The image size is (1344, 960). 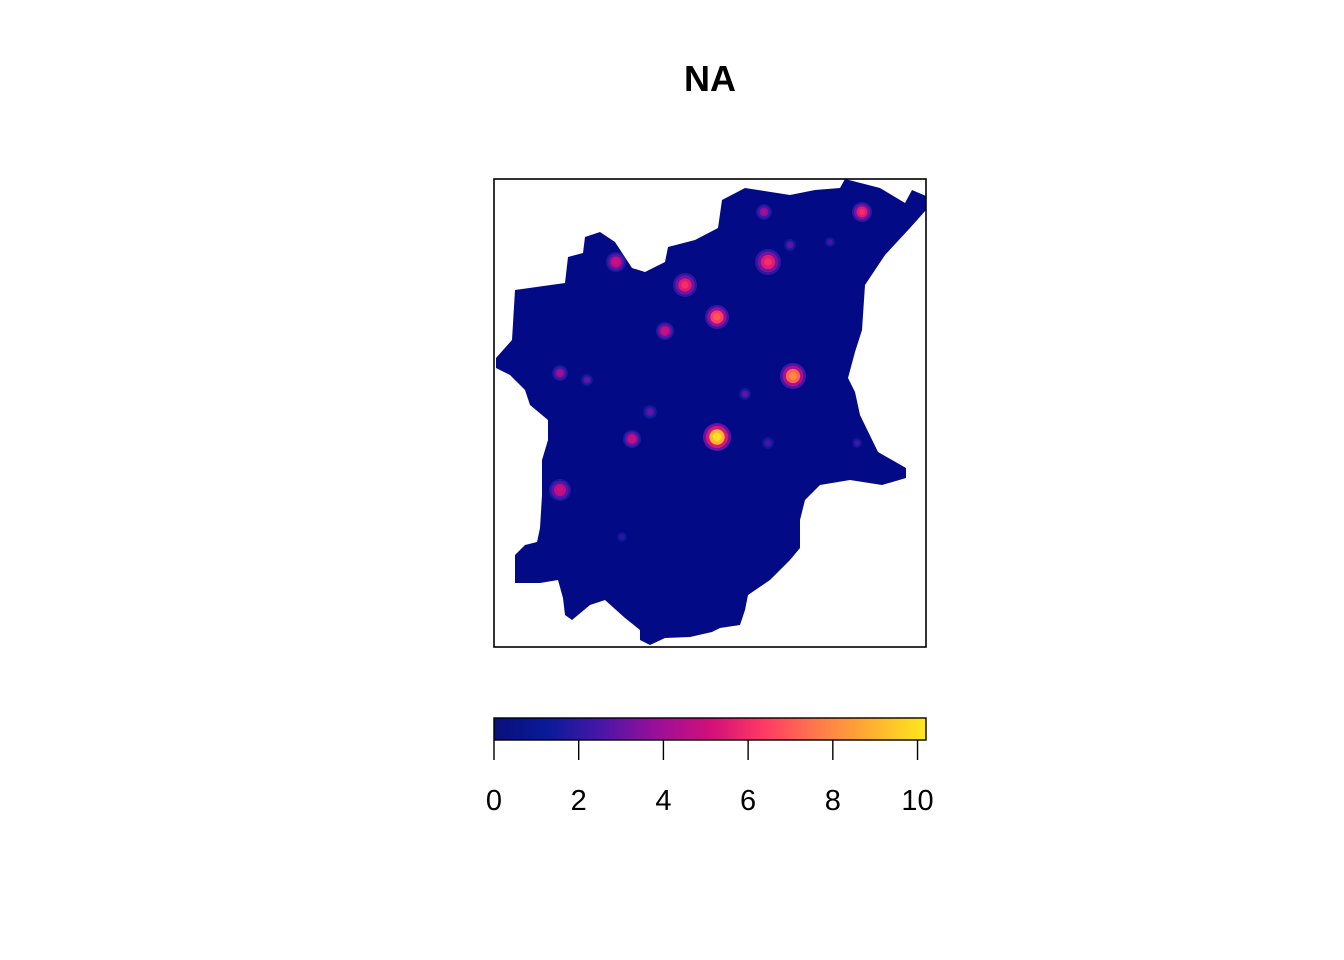 I want to click on colorbar-tick-label: 6, so click(x=748, y=801).